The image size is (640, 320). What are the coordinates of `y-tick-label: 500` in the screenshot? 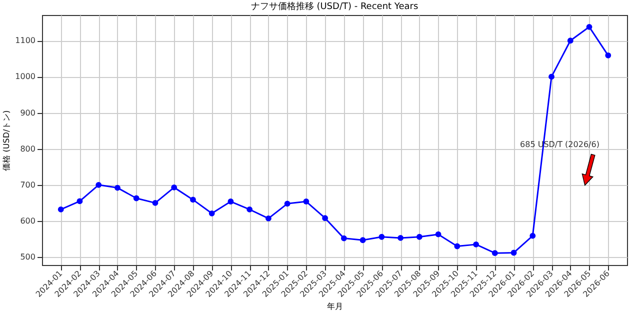 It's located at (28, 257).